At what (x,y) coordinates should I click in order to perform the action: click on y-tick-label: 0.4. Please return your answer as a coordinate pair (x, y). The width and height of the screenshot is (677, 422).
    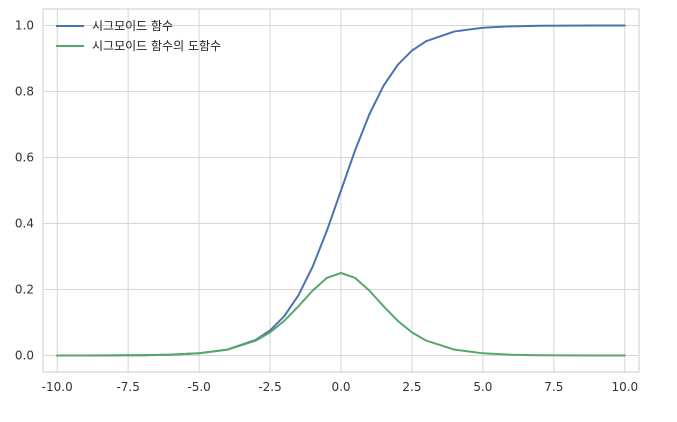
    Looking at the image, I should click on (24, 224).